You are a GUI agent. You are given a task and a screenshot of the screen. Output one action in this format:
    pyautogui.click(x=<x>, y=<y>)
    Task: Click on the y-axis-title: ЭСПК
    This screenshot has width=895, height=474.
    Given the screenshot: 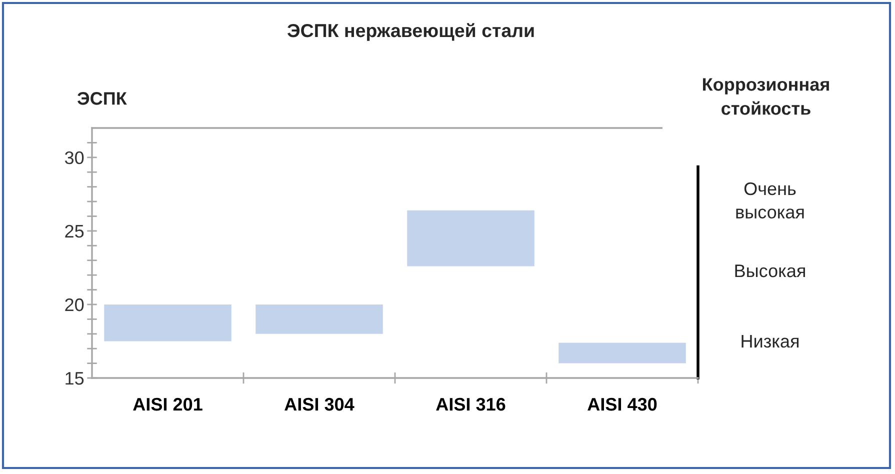 What is the action you would take?
    pyautogui.click(x=102, y=98)
    